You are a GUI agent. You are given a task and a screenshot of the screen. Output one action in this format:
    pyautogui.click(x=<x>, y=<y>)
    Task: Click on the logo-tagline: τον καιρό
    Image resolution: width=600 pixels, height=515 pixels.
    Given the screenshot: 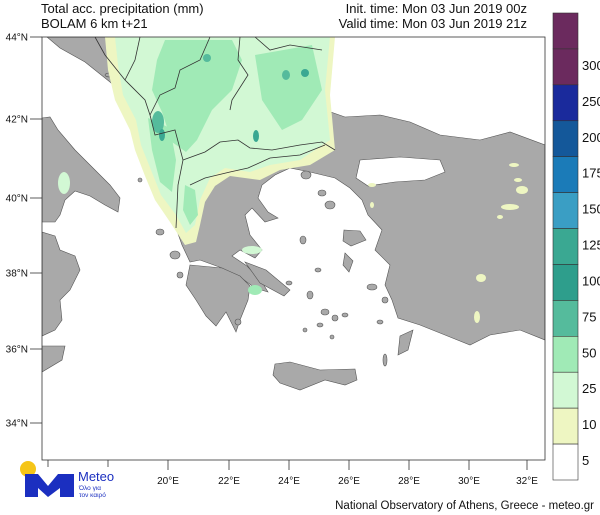 What is the action you would take?
    pyautogui.click(x=92, y=495)
    